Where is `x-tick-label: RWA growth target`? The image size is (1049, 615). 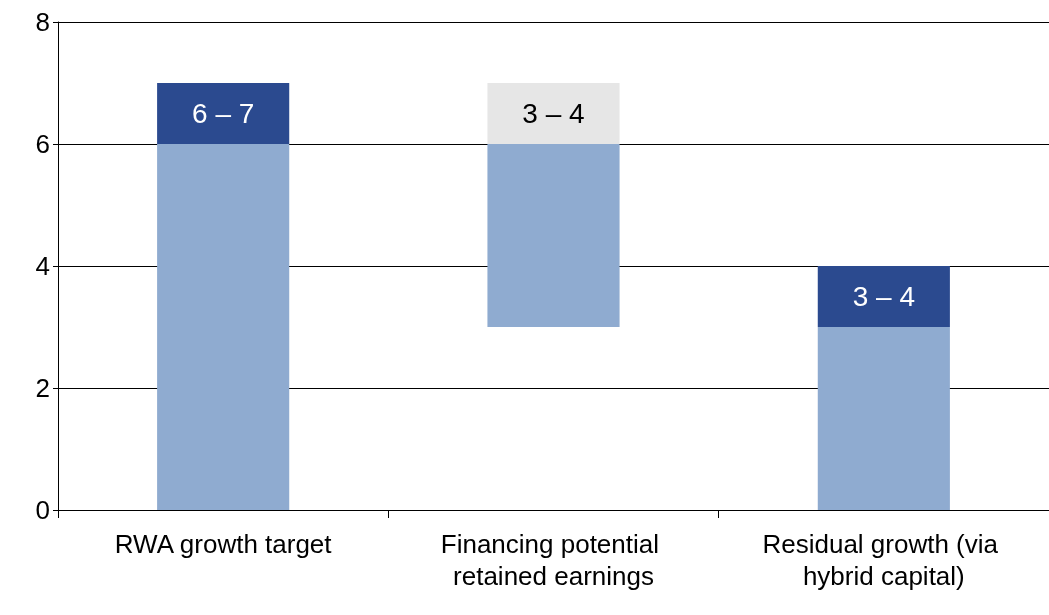
x-tick-label: RWA growth target is located at coordinates (223, 544).